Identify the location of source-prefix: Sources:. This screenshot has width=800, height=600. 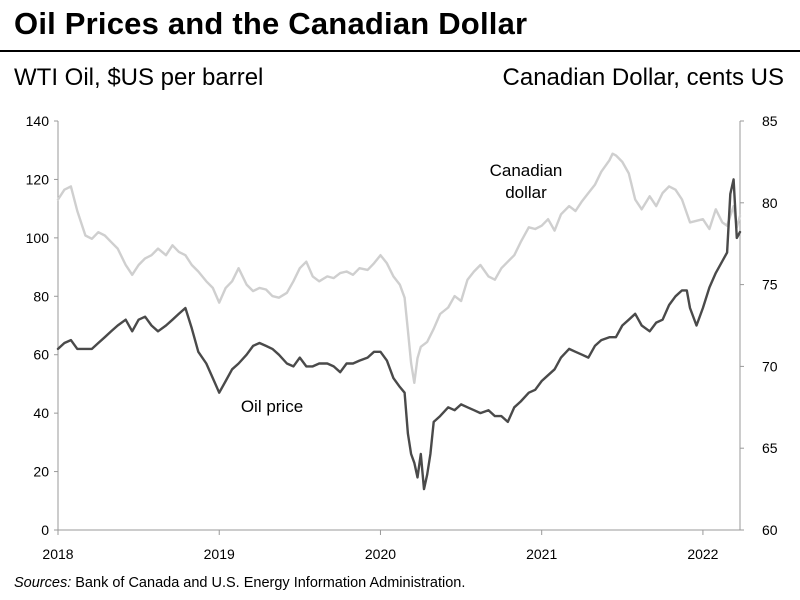
(43, 583).